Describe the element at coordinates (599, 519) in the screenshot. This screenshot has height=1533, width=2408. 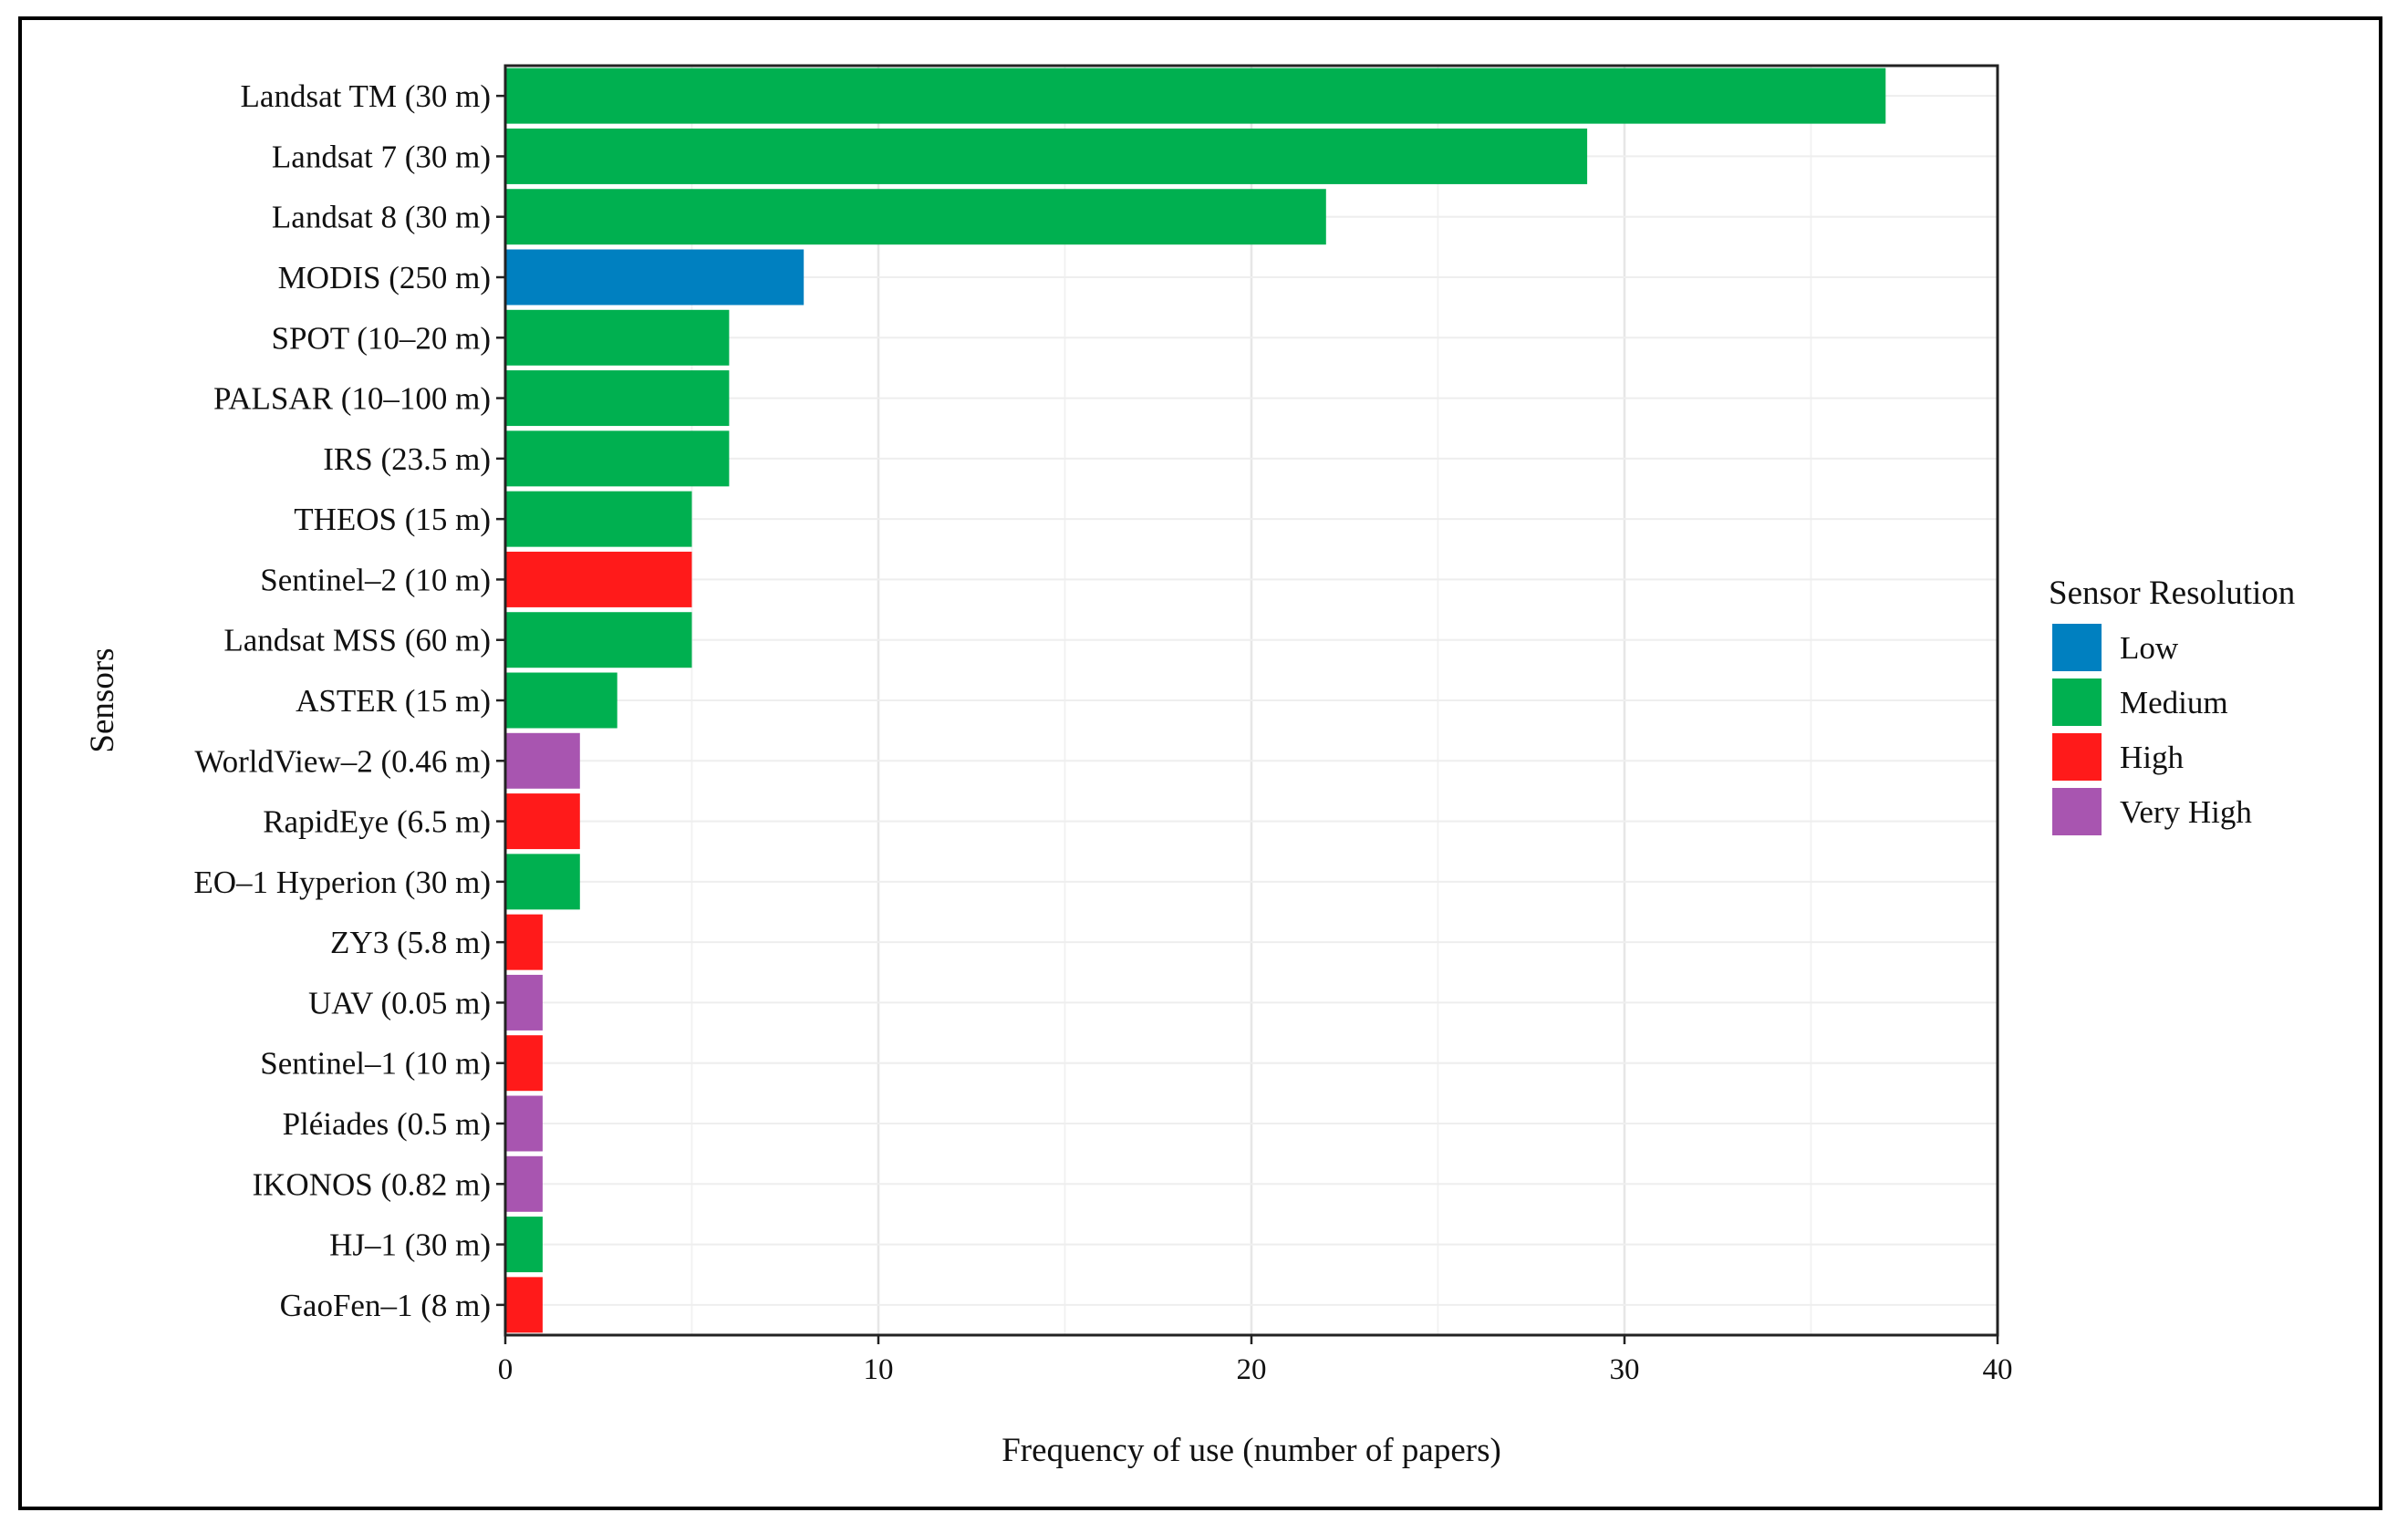
I see `bar-theos-15-m` at that location.